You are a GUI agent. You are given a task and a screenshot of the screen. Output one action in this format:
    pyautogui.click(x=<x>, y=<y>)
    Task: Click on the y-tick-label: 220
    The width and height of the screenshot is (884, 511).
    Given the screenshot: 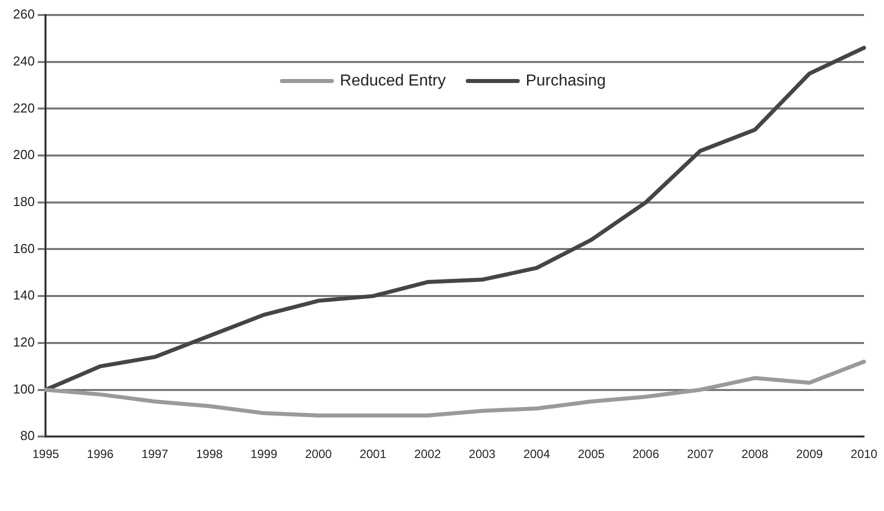 What is the action you would take?
    pyautogui.click(x=23, y=108)
    